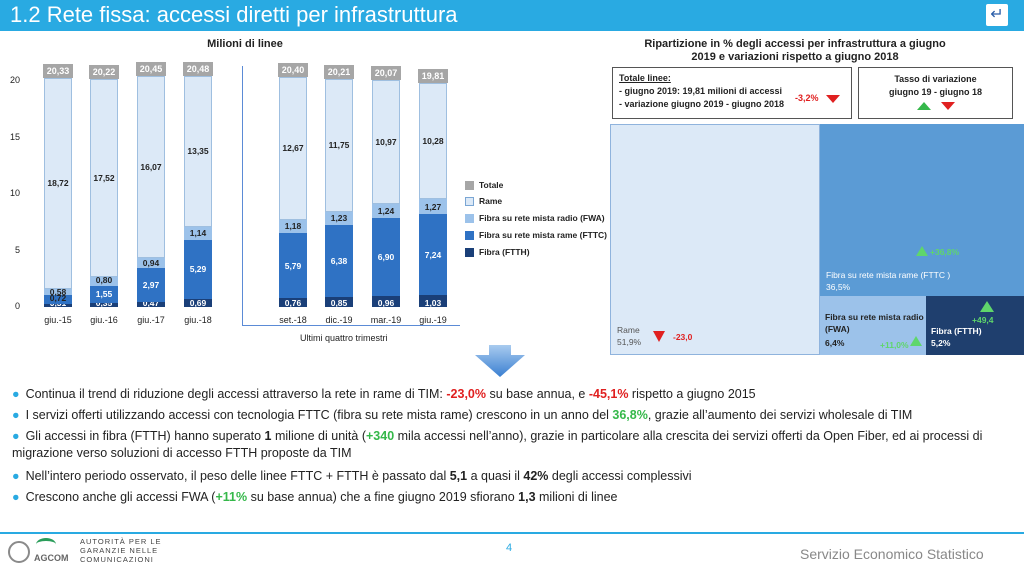 Image resolution: width=1024 pixels, height=570 pixels. What do you see at coordinates (702, 104) in the screenshot?
I see `totals-box-line2: - variazione giugno 2019 - giugno 2018` at bounding box center [702, 104].